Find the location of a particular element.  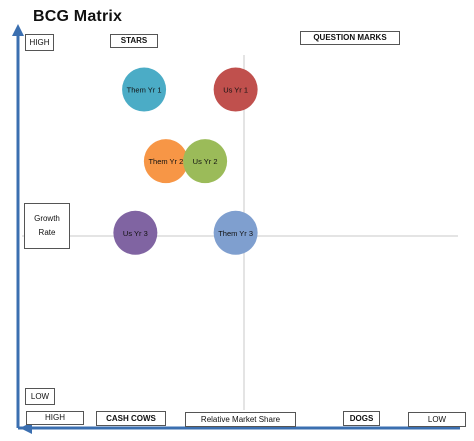

bubble-label-us-yr-3: Us Yr 3 is located at coordinates (135, 233).